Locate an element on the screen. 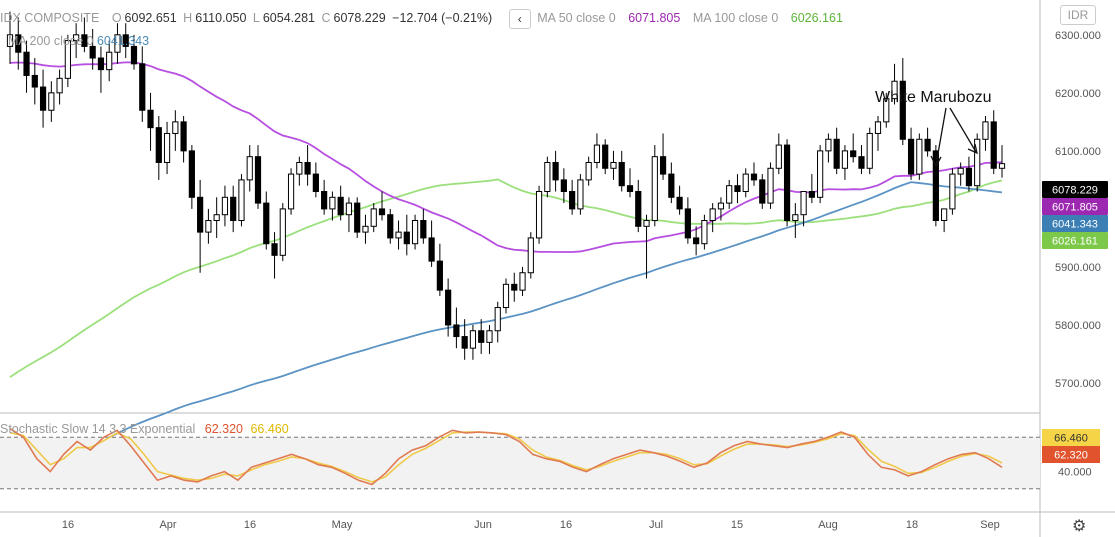 This screenshot has width=1115, height=537. ma200-label: MA 200 close 0 is located at coordinates (51, 41).